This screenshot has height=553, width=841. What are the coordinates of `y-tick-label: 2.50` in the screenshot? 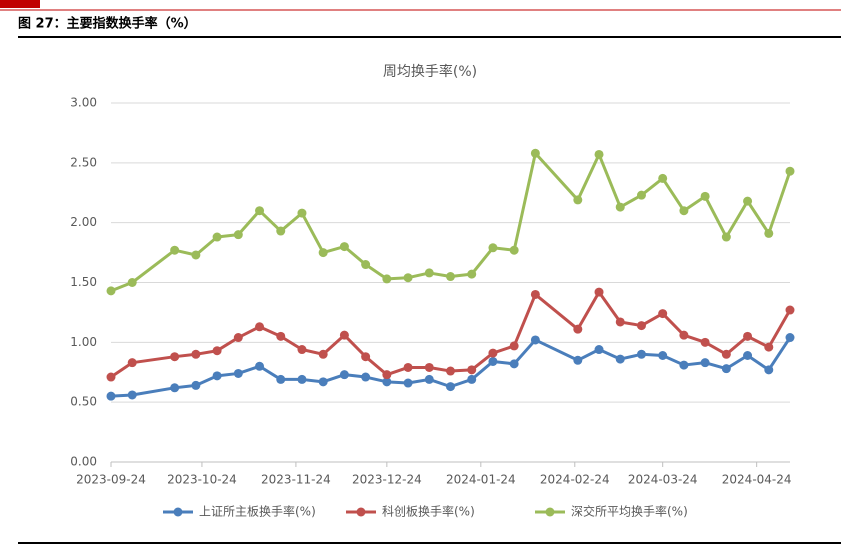 It's located at (83, 162).